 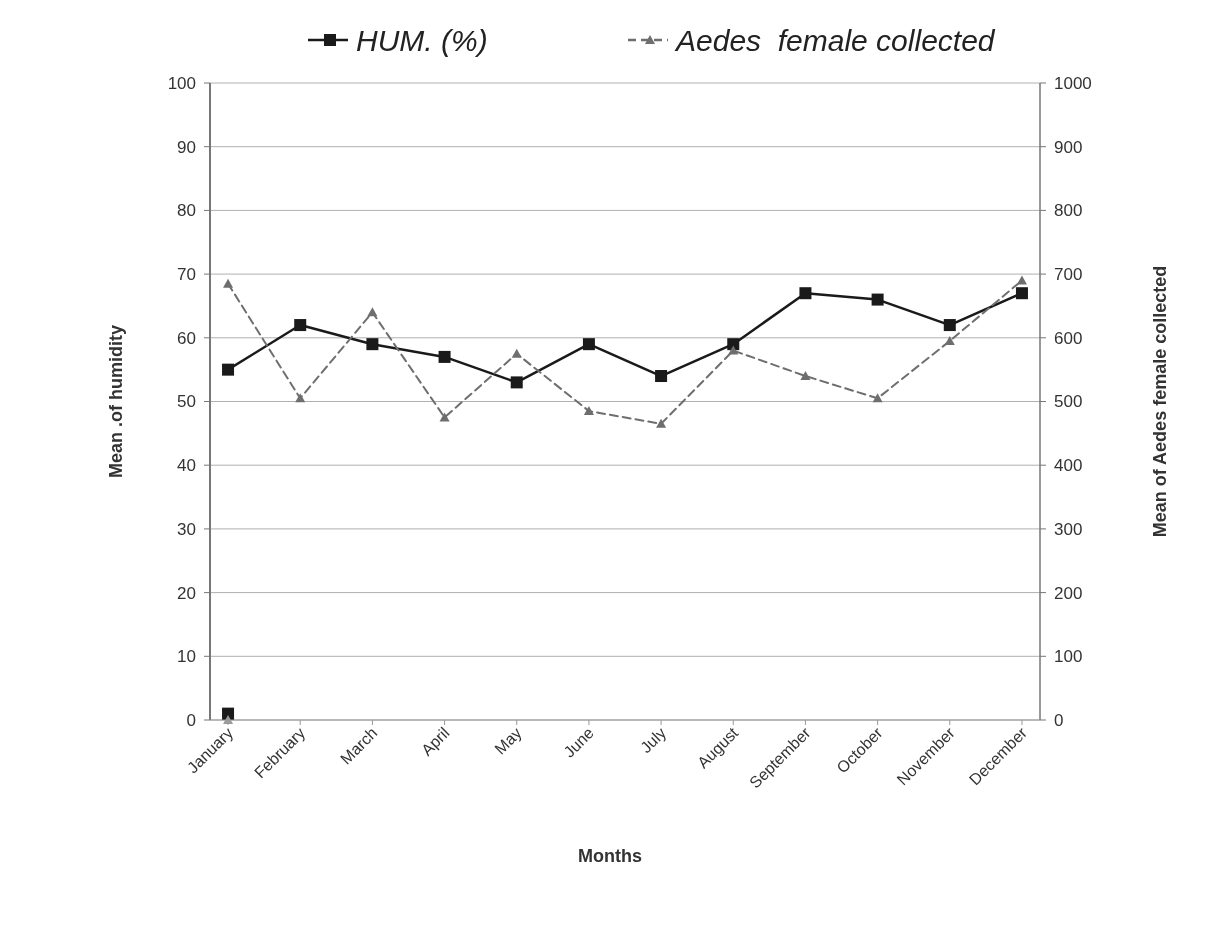 I want to click on y2-tick-label: 500, so click(x=1068, y=402).